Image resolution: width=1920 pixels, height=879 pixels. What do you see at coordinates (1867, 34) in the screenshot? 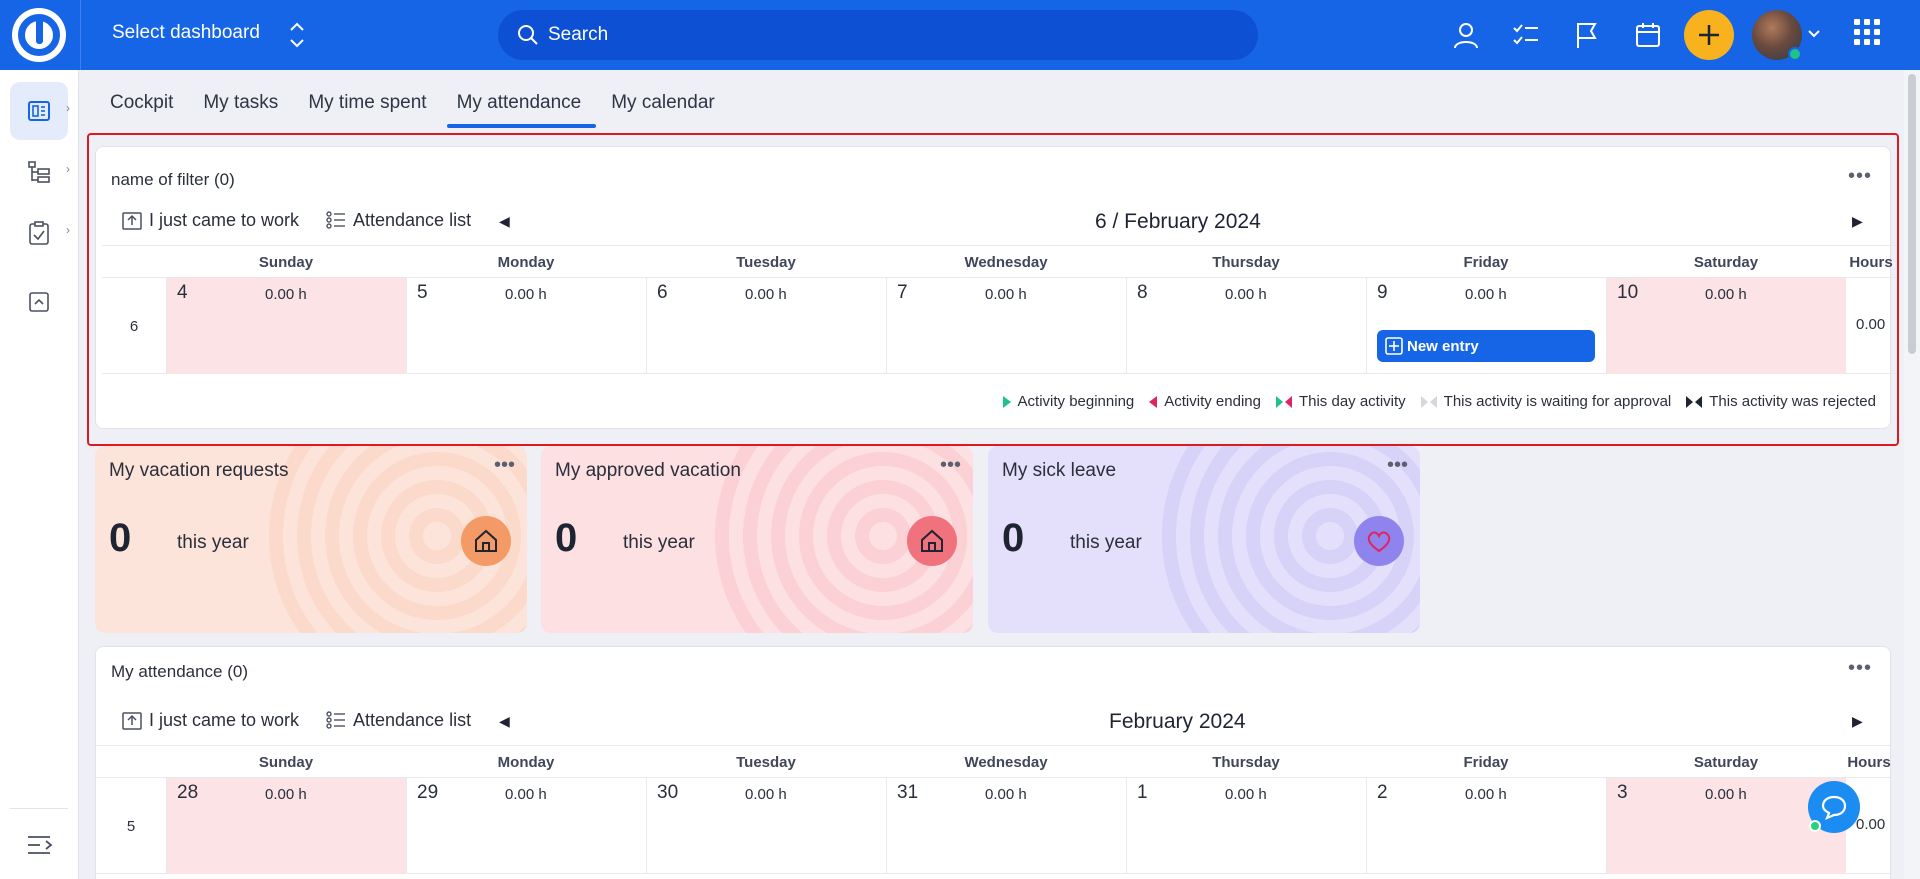
I see `apps-grid-icon` at bounding box center [1867, 34].